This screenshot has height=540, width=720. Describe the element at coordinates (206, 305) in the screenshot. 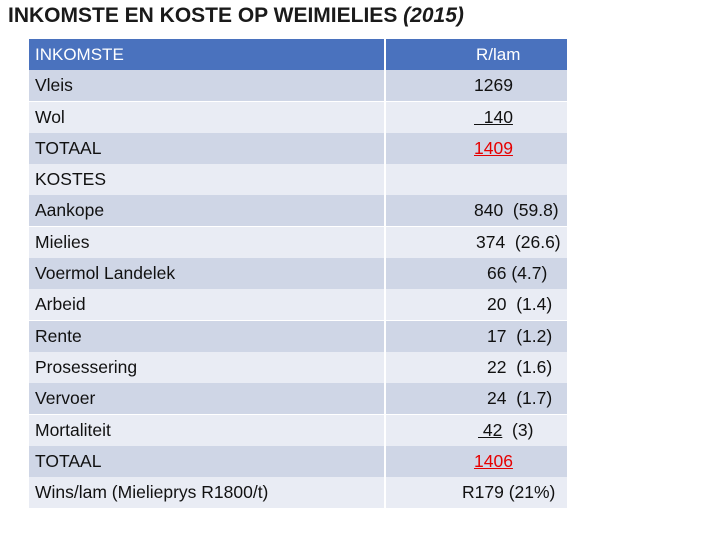

I see `row-label: Arbeid` at that location.